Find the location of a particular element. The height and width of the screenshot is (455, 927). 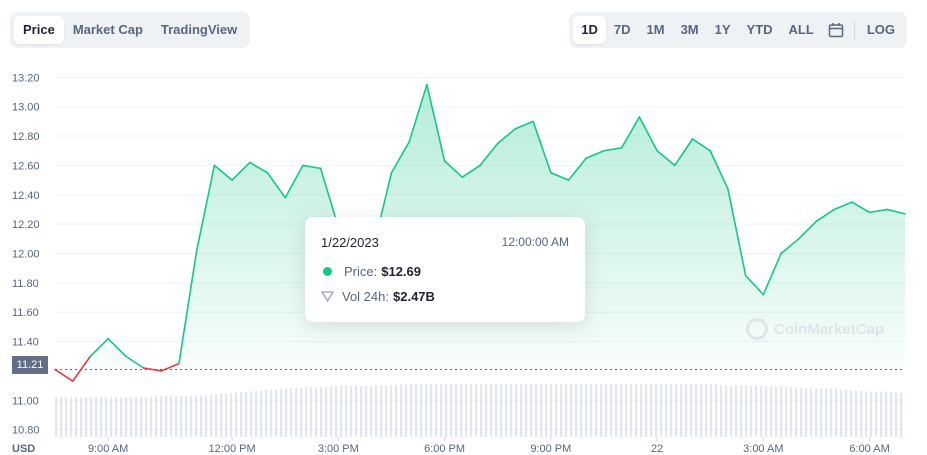

range-all: ALL is located at coordinates (801, 29).